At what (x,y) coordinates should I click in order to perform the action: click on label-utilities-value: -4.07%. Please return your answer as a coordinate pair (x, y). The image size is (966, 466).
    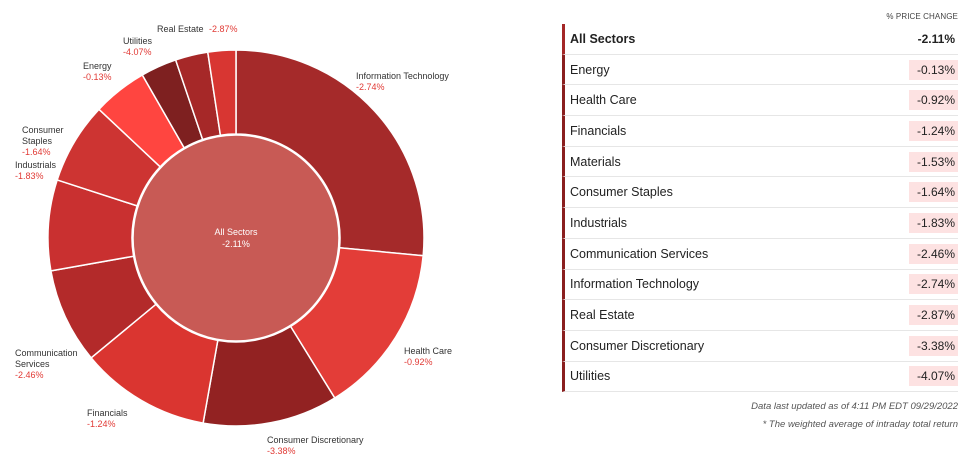
    Looking at the image, I should click on (137, 52).